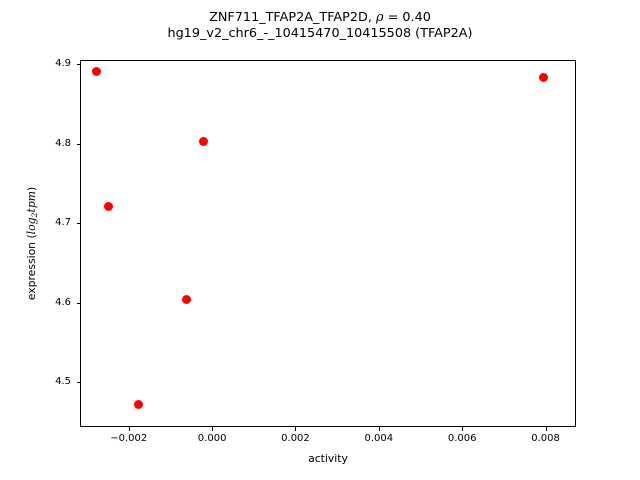 The image size is (640, 480). What do you see at coordinates (31, 267) in the screenshot?
I see `y-axis-label-prefix: expression (` at bounding box center [31, 267].